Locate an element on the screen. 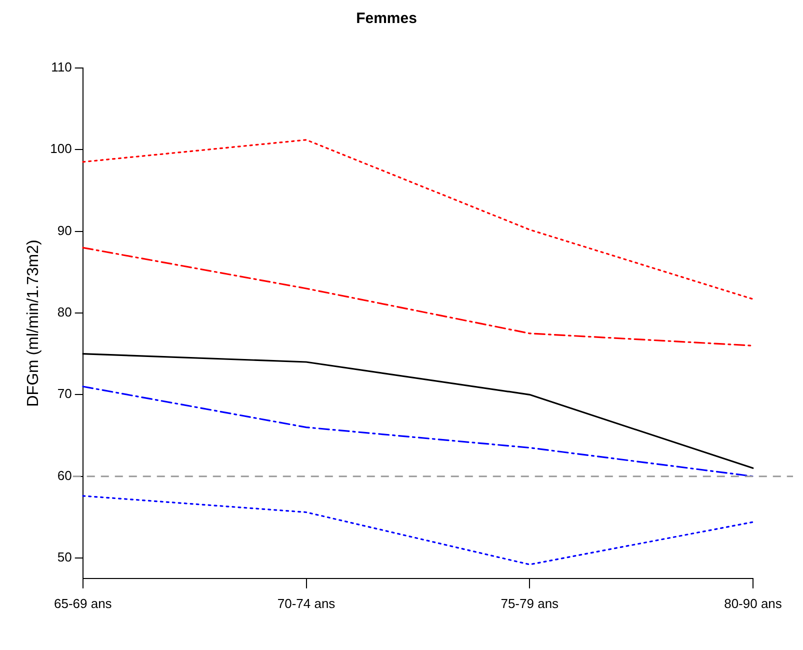 The image size is (803, 650). x-tick-label: 75-79 ans is located at coordinates (530, 603).